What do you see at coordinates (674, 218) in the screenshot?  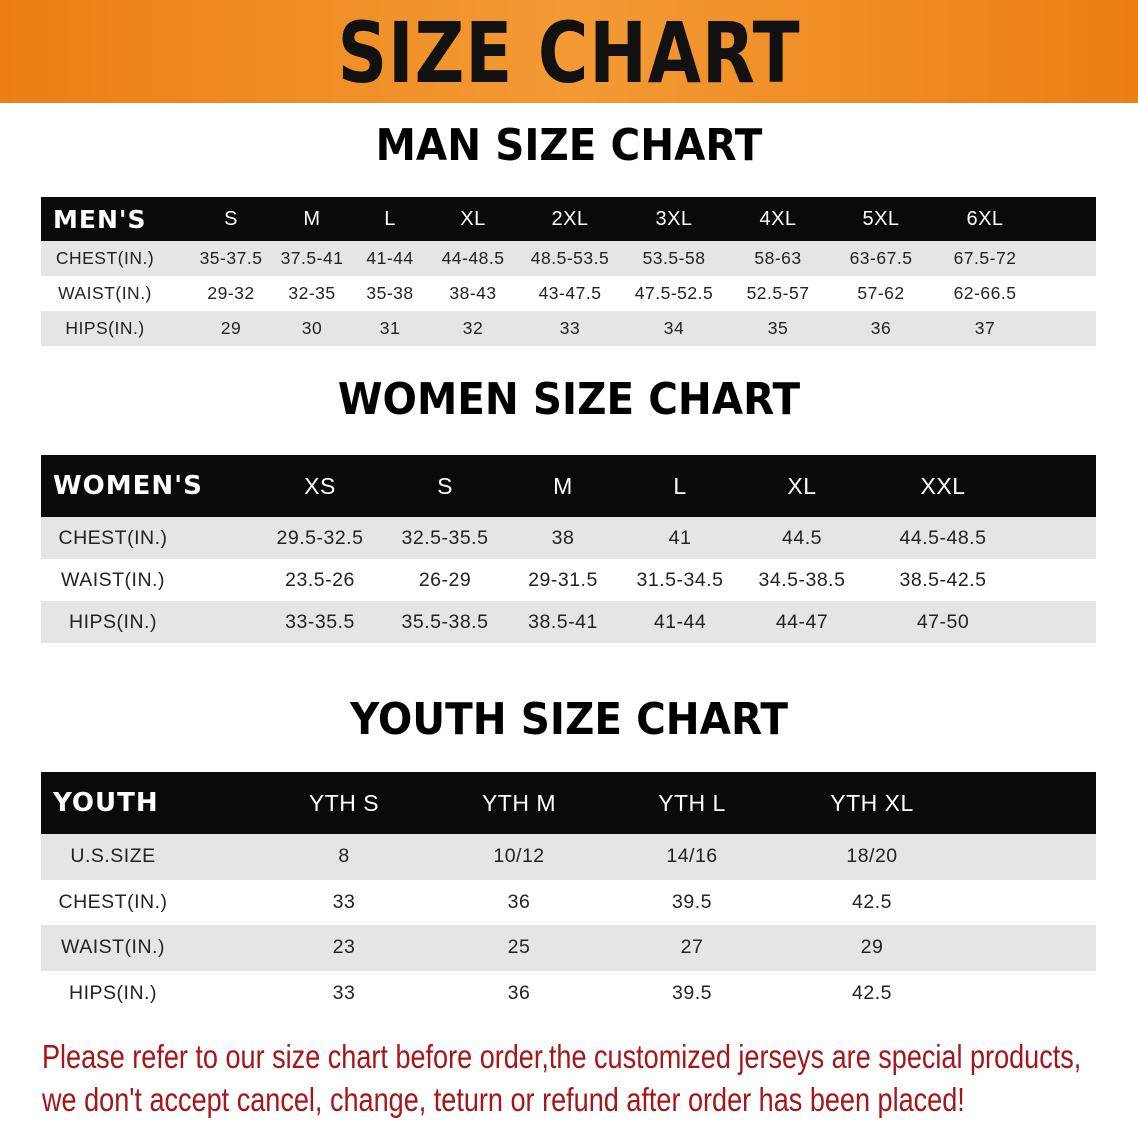 I see `size-header: 3XL` at bounding box center [674, 218].